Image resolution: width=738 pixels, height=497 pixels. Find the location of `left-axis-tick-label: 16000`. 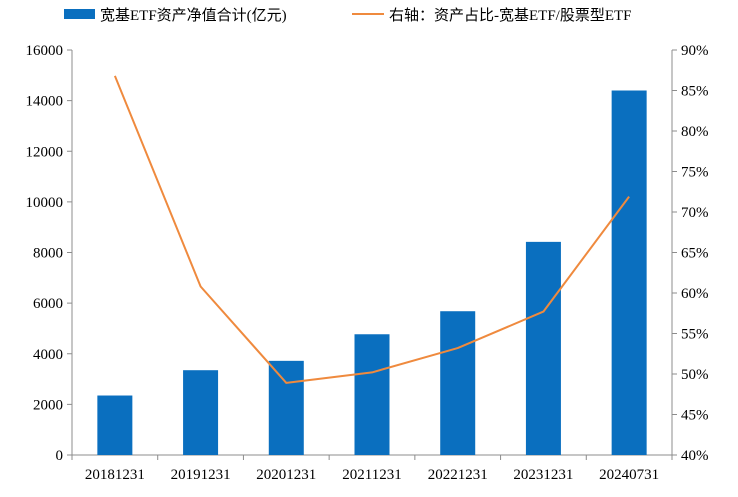

left-axis-tick-label: 16000 is located at coordinates (45, 51).